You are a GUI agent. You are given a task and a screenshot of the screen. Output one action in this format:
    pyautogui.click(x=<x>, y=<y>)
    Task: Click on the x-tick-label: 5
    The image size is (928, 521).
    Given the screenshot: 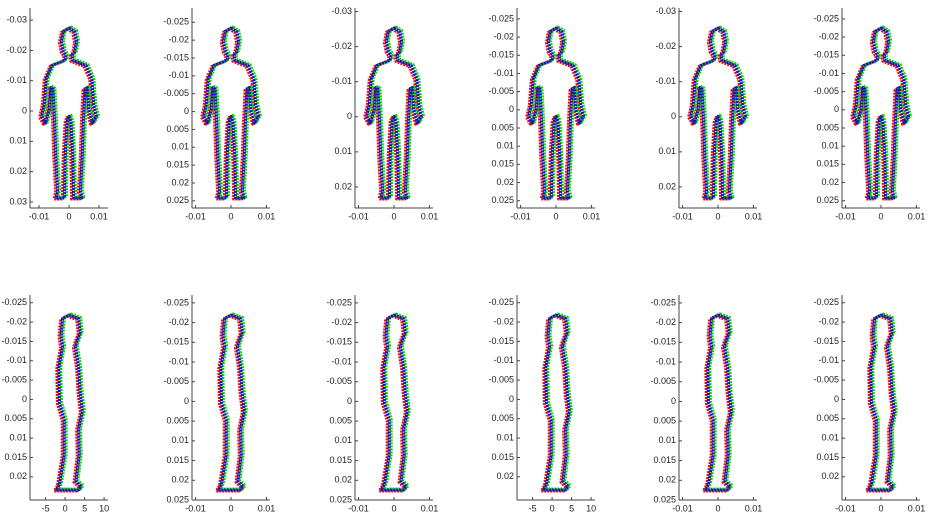 What is the action you would take?
    pyautogui.click(x=571, y=508)
    